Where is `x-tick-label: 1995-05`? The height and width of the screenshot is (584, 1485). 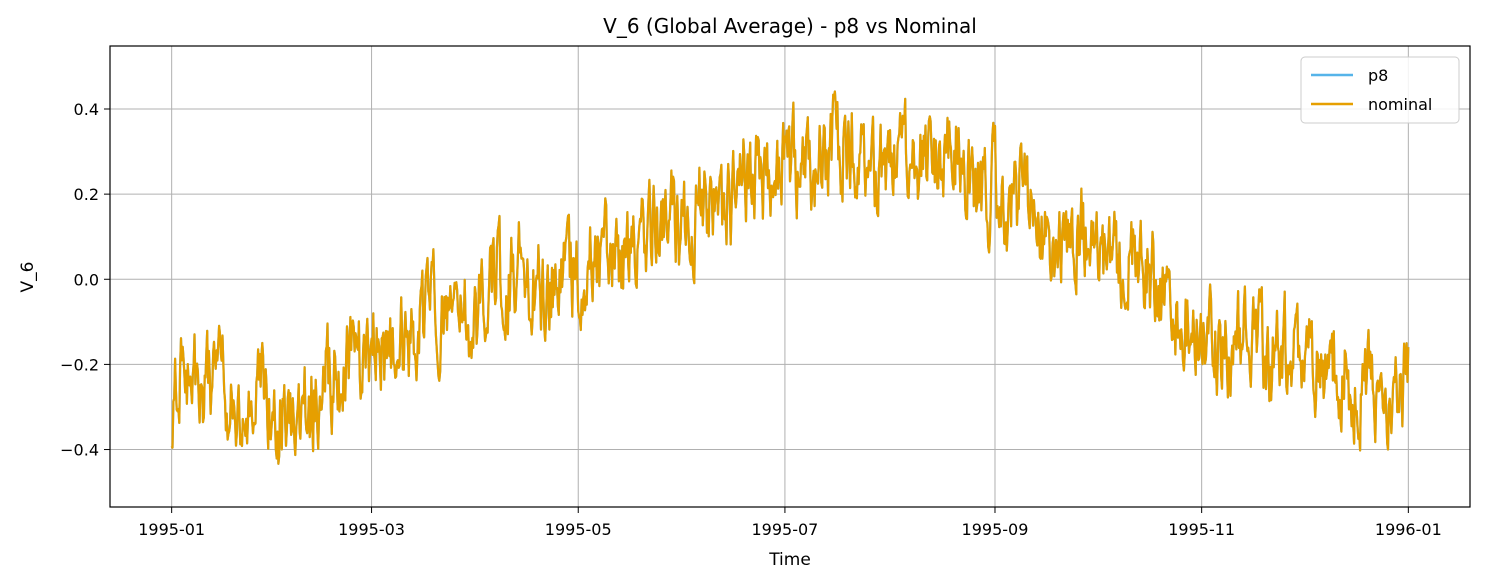 x-tick-label: 1995-05 is located at coordinates (578, 529).